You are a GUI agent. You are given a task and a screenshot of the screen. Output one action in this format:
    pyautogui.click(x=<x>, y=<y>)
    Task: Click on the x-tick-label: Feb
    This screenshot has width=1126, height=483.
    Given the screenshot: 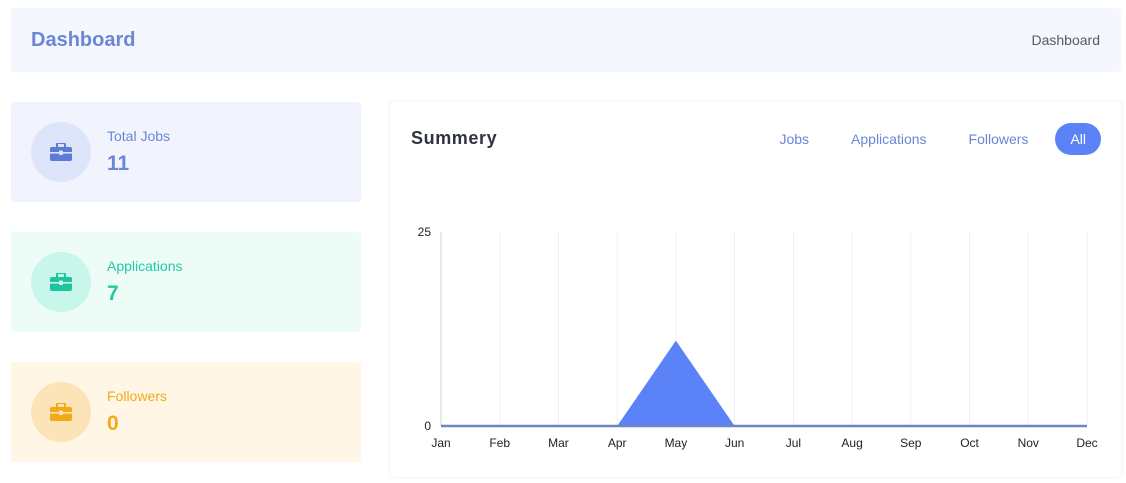 What is the action you would take?
    pyautogui.click(x=499, y=443)
    